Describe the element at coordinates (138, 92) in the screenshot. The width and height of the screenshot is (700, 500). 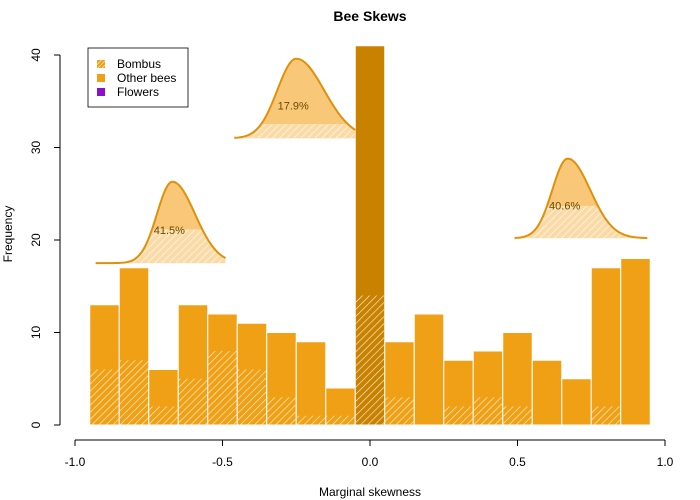
I see `legend-label-flowers: Flowers` at that location.